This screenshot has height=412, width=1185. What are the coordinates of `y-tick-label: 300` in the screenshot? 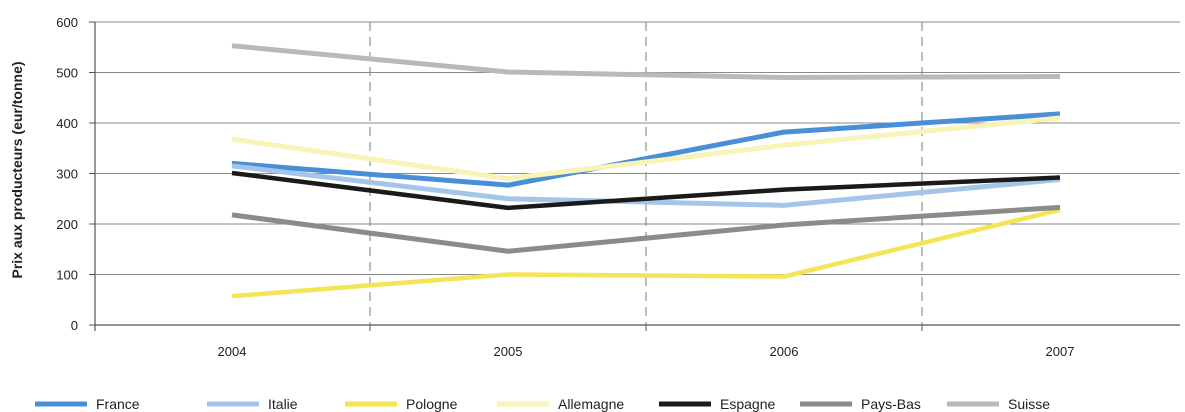 It's located at (67, 174).